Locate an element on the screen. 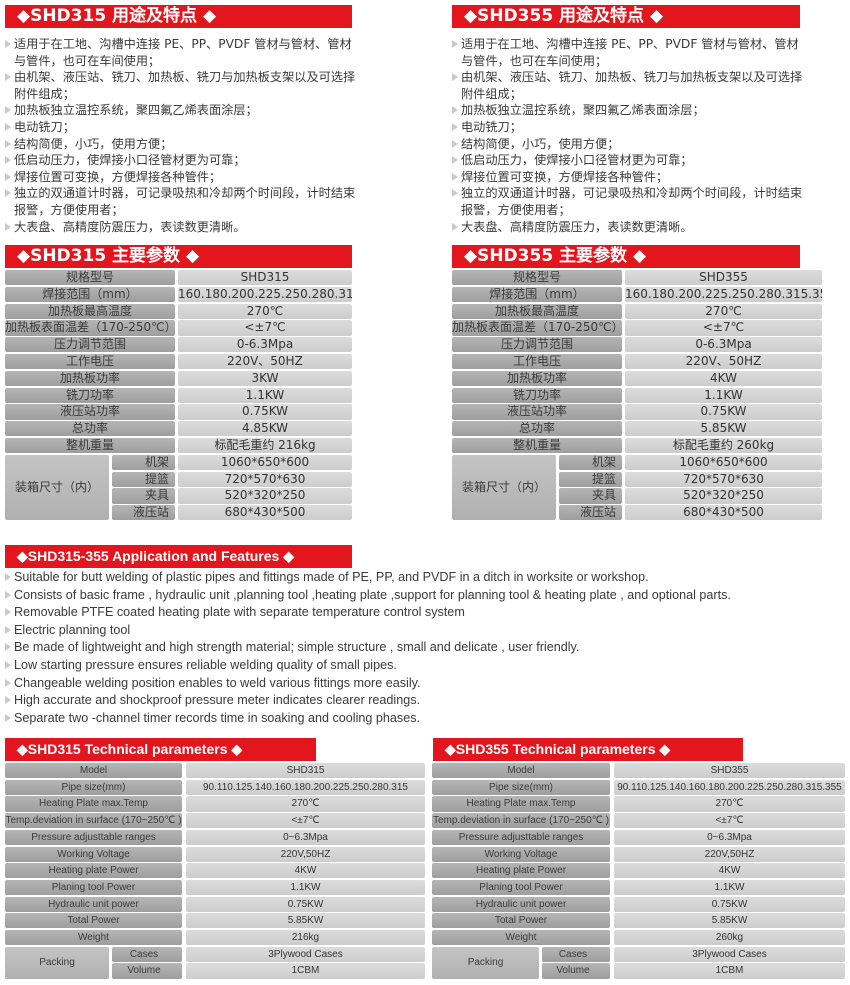  param-label: 压力调节范围 is located at coordinates (537, 345).